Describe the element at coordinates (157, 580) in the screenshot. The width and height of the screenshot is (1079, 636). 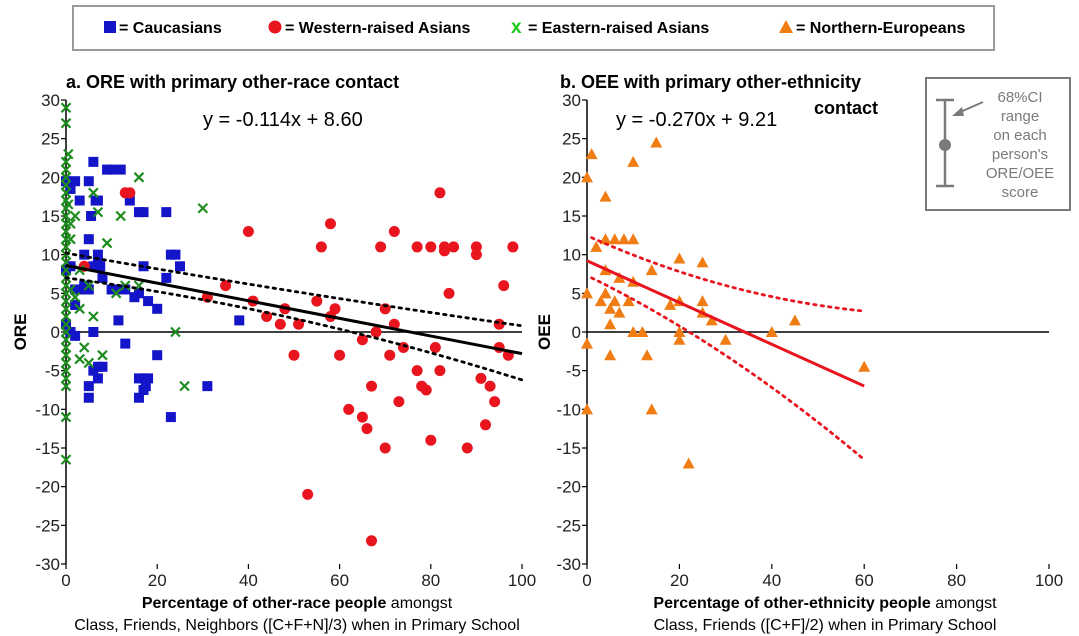
I see `panel-a-x-tick-label: 20` at that location.